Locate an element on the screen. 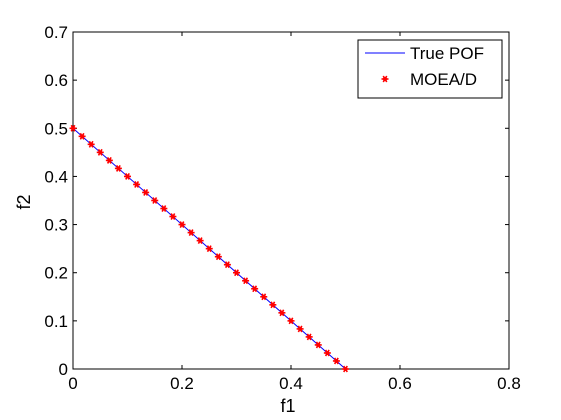 The width and height of the screenshot is (561, 420). y-tick-label: 0.7 is located at coordinates (56, 32).